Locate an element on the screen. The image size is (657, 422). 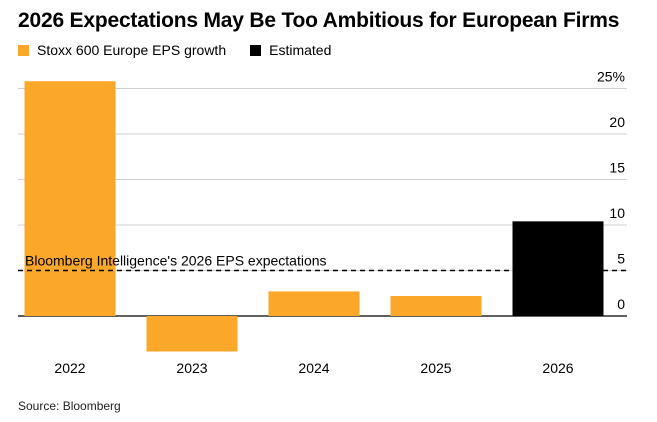
legend: Stoxx 600 Europe EPS growth Estimated is located at coordinates (186, 50).